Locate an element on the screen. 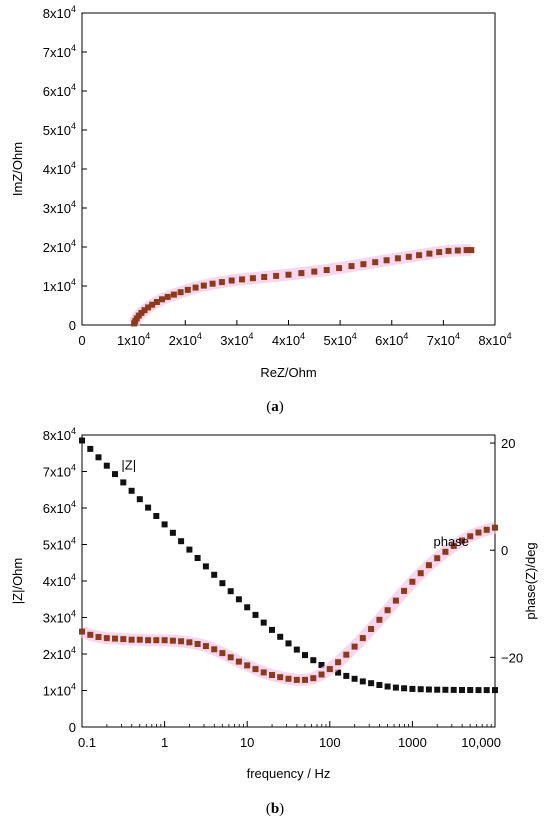 The height and width of the screenshot is (824, 550). y-tick-label-a: 8x10⁴ is located at coordinates (59, 12).